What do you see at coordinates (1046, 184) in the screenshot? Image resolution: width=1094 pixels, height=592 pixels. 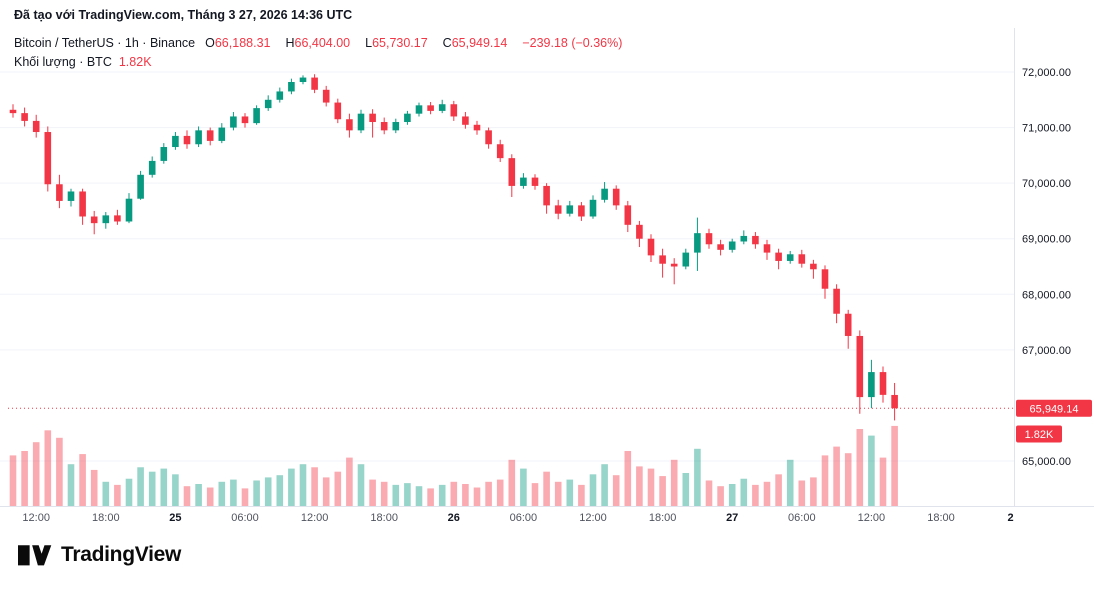 I see `svg-text: 70,000.00` at bounding box center [1046, 184].